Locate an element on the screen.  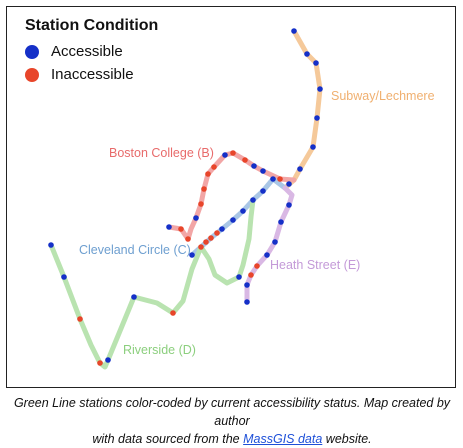
label-boston-college: Boston College (B) is located at coordinates (161, 153).